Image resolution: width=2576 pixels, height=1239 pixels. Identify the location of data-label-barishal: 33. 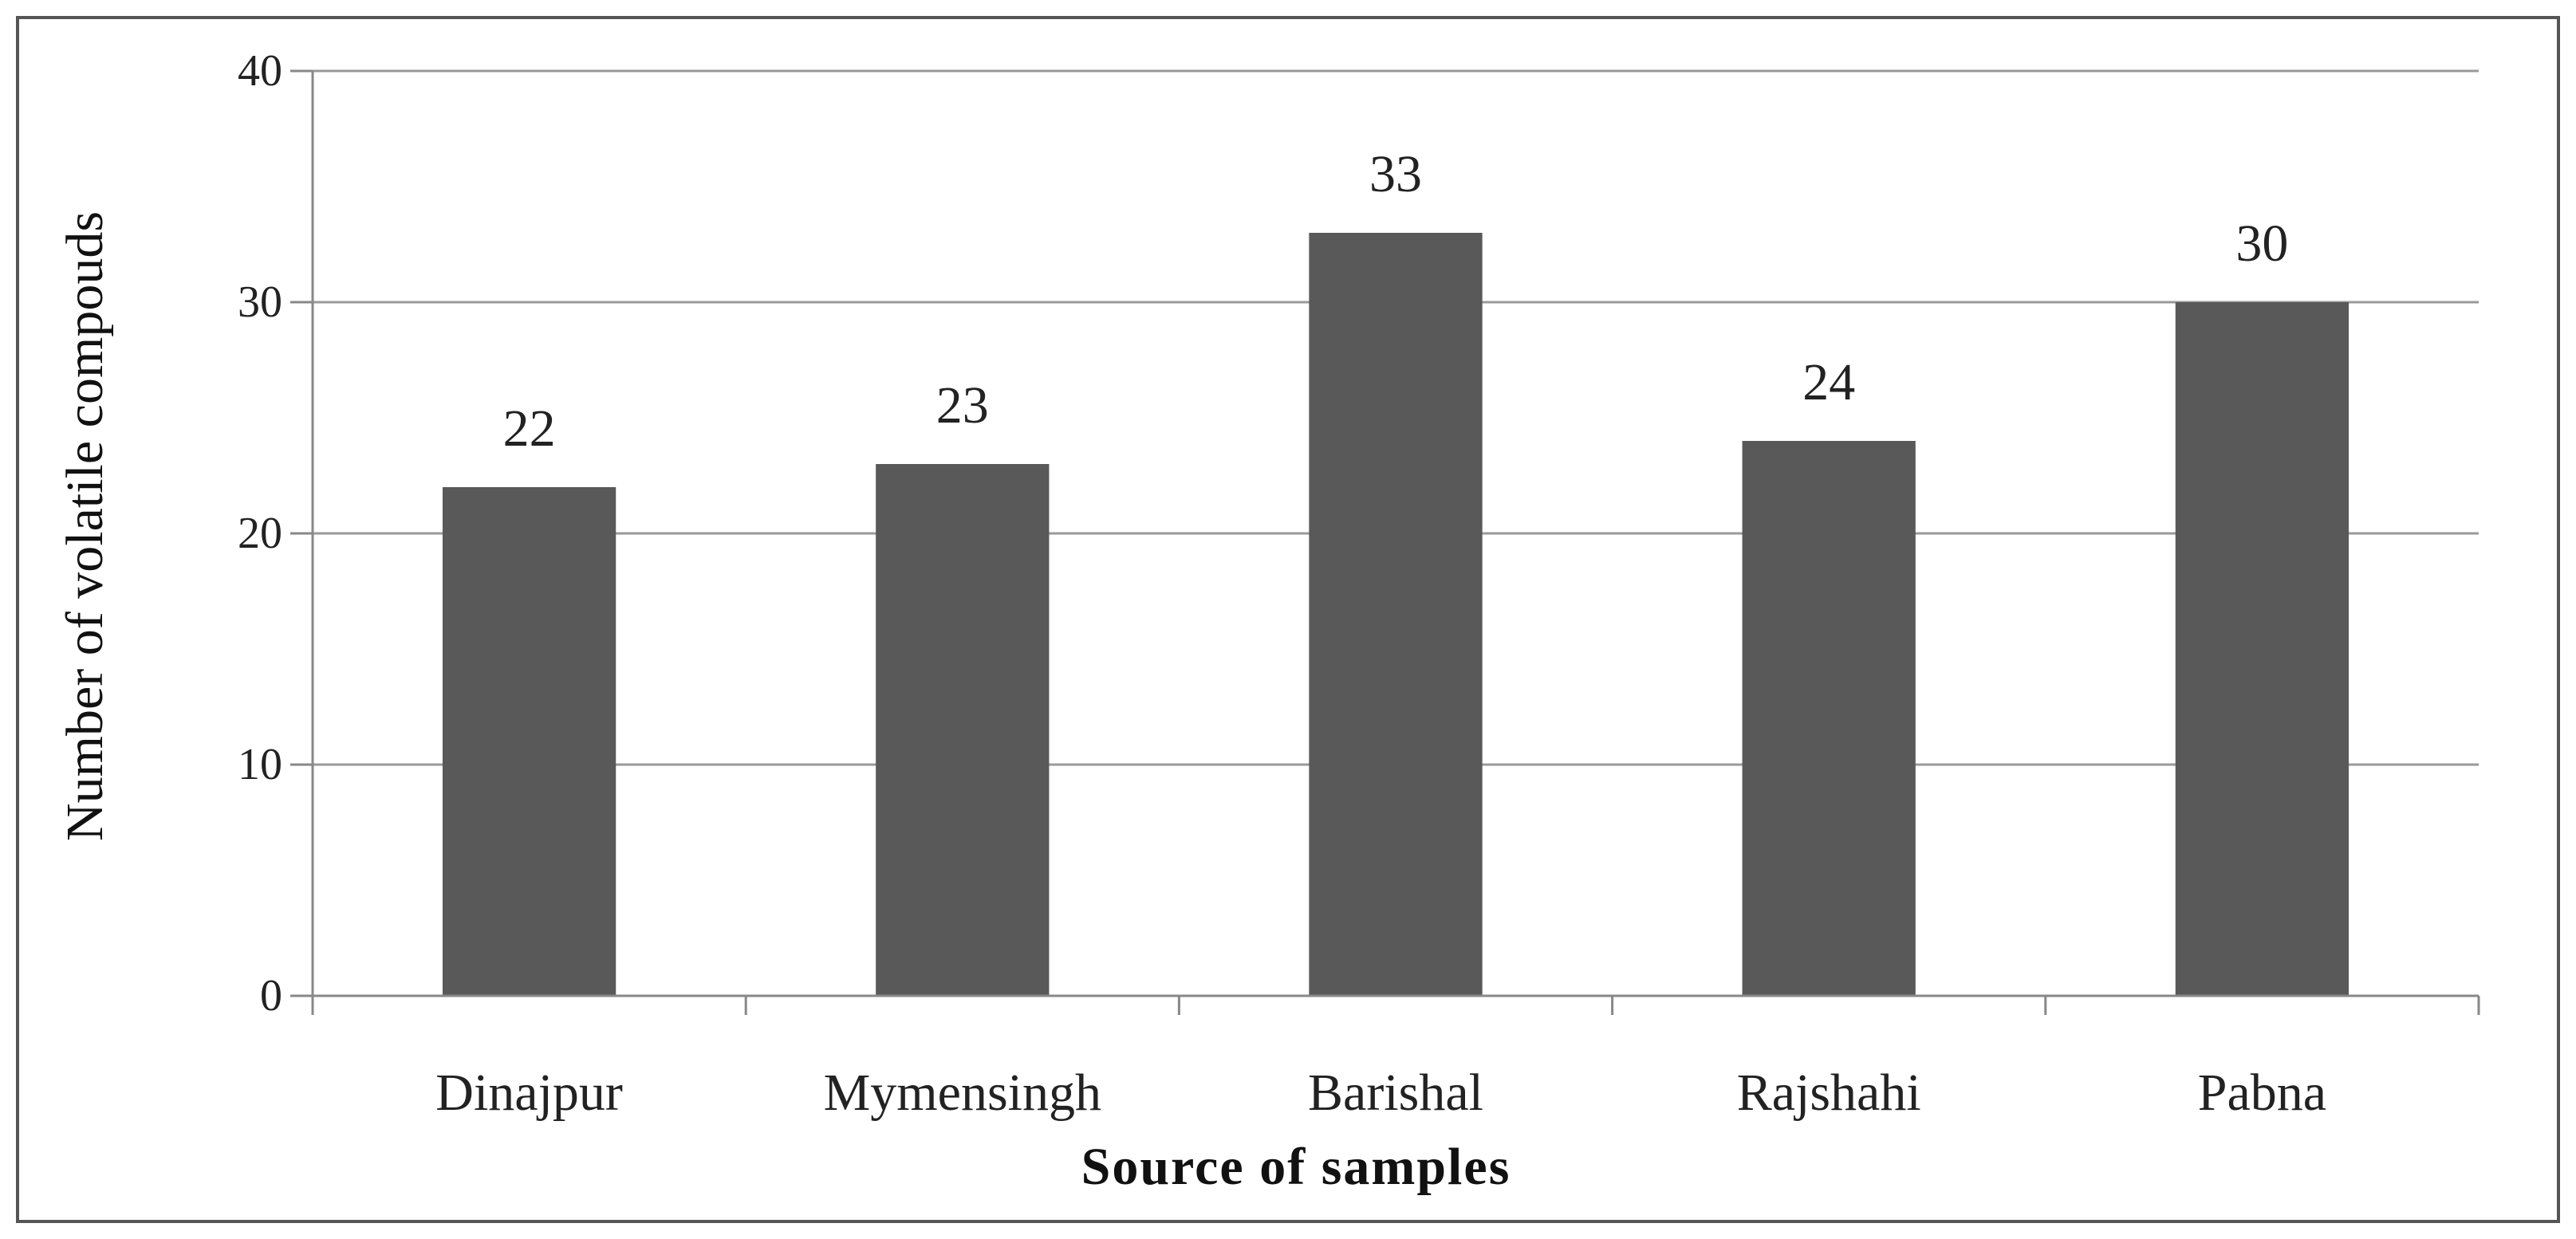
(1395, 174).